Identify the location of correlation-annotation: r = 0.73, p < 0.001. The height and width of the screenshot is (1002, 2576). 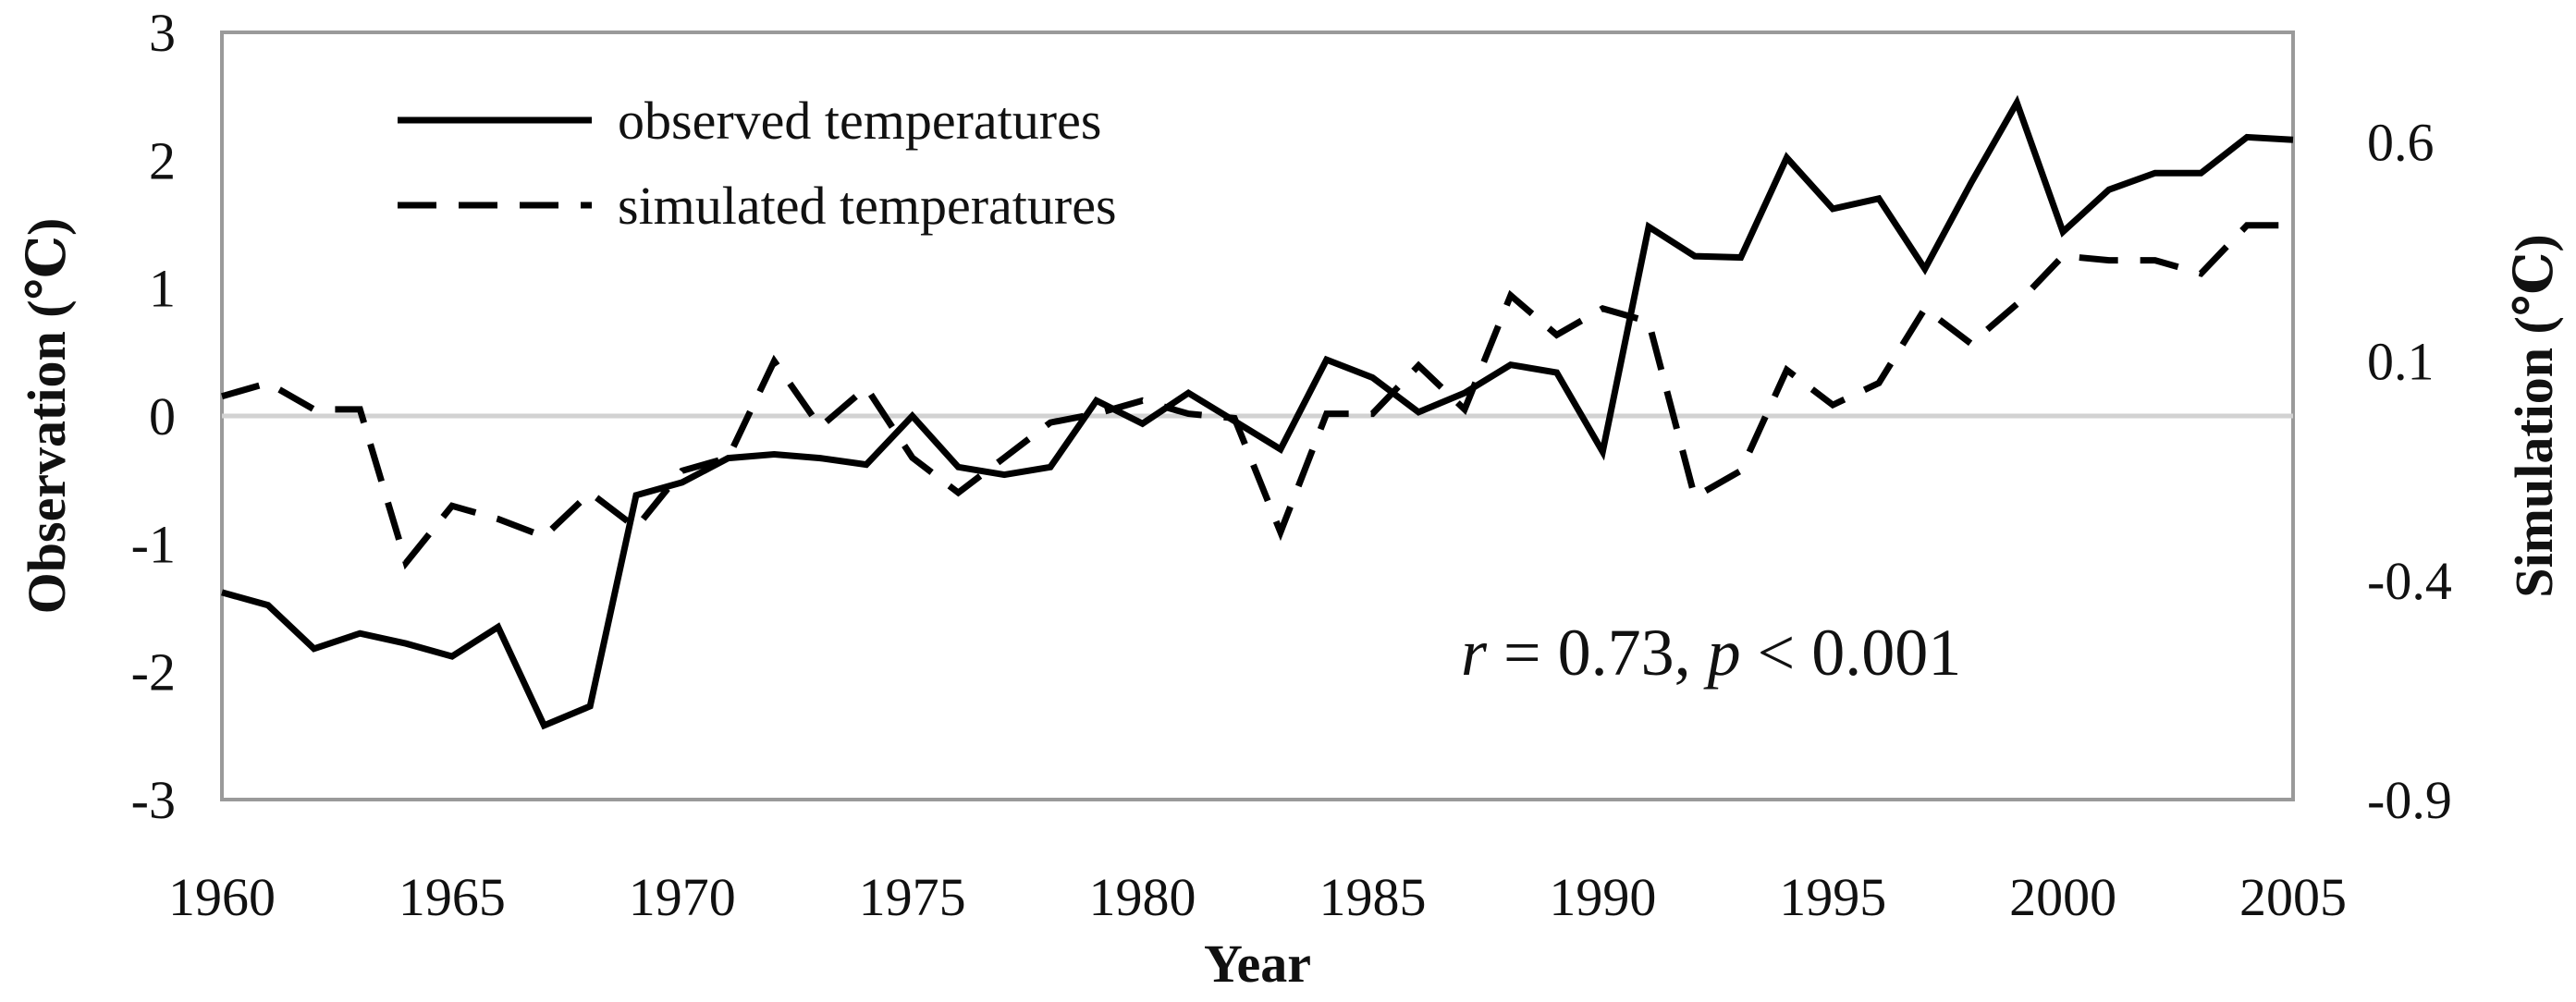
(1711, 653).